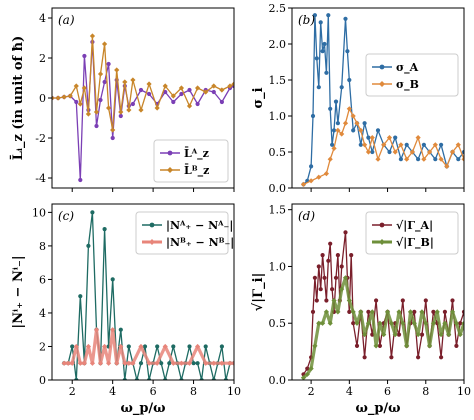  Describe the element at coordinates (143, 83) in the screenshot. I see `series-line` at that location.